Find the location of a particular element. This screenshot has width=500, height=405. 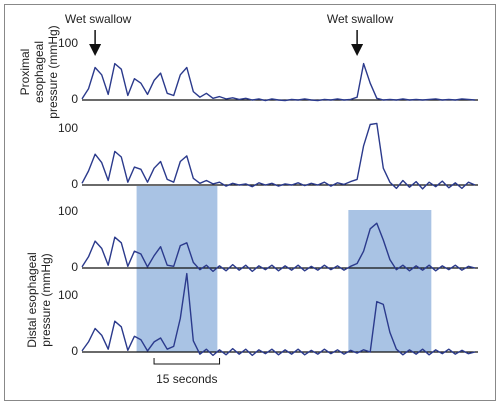

scale-bar-label: 15 seconds is located at coordinates (186, 379).